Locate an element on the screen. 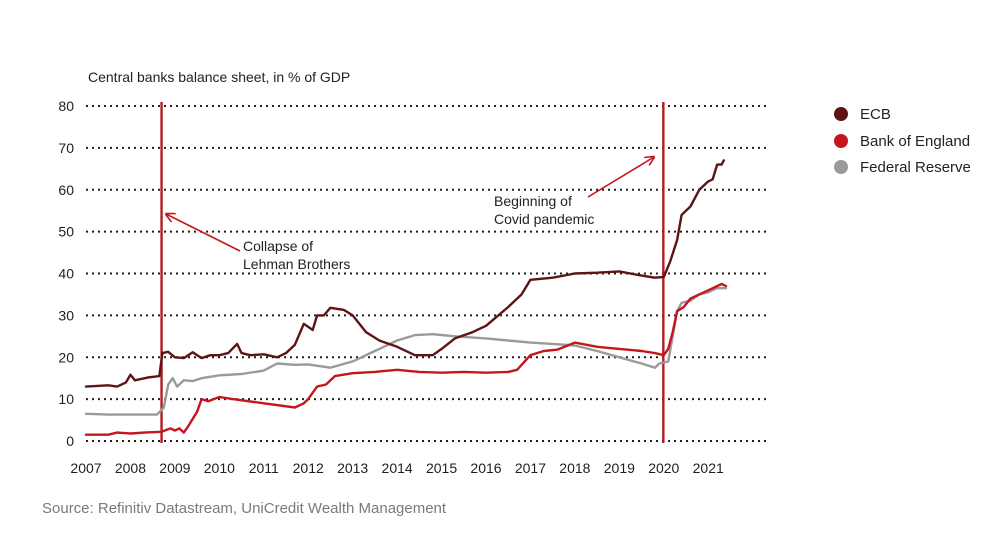 The image size is (1000, 544). y-tick-label: 50 is located at coordinates (66, 232).